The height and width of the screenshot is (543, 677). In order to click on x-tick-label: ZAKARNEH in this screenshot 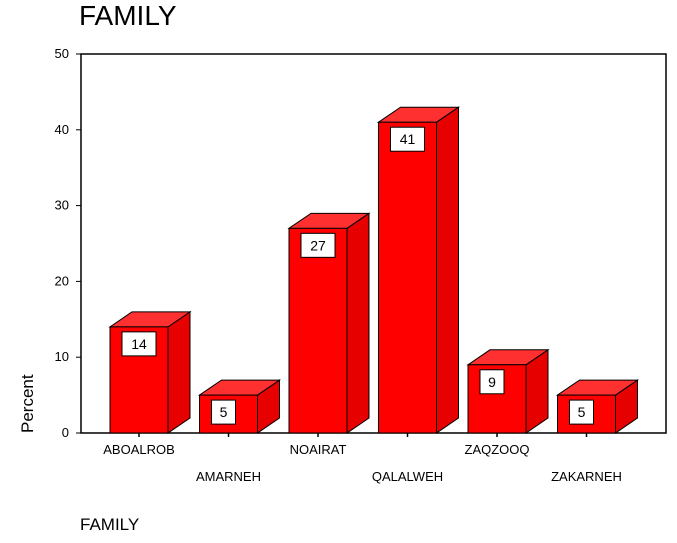, I will do `click(586, 476)`.